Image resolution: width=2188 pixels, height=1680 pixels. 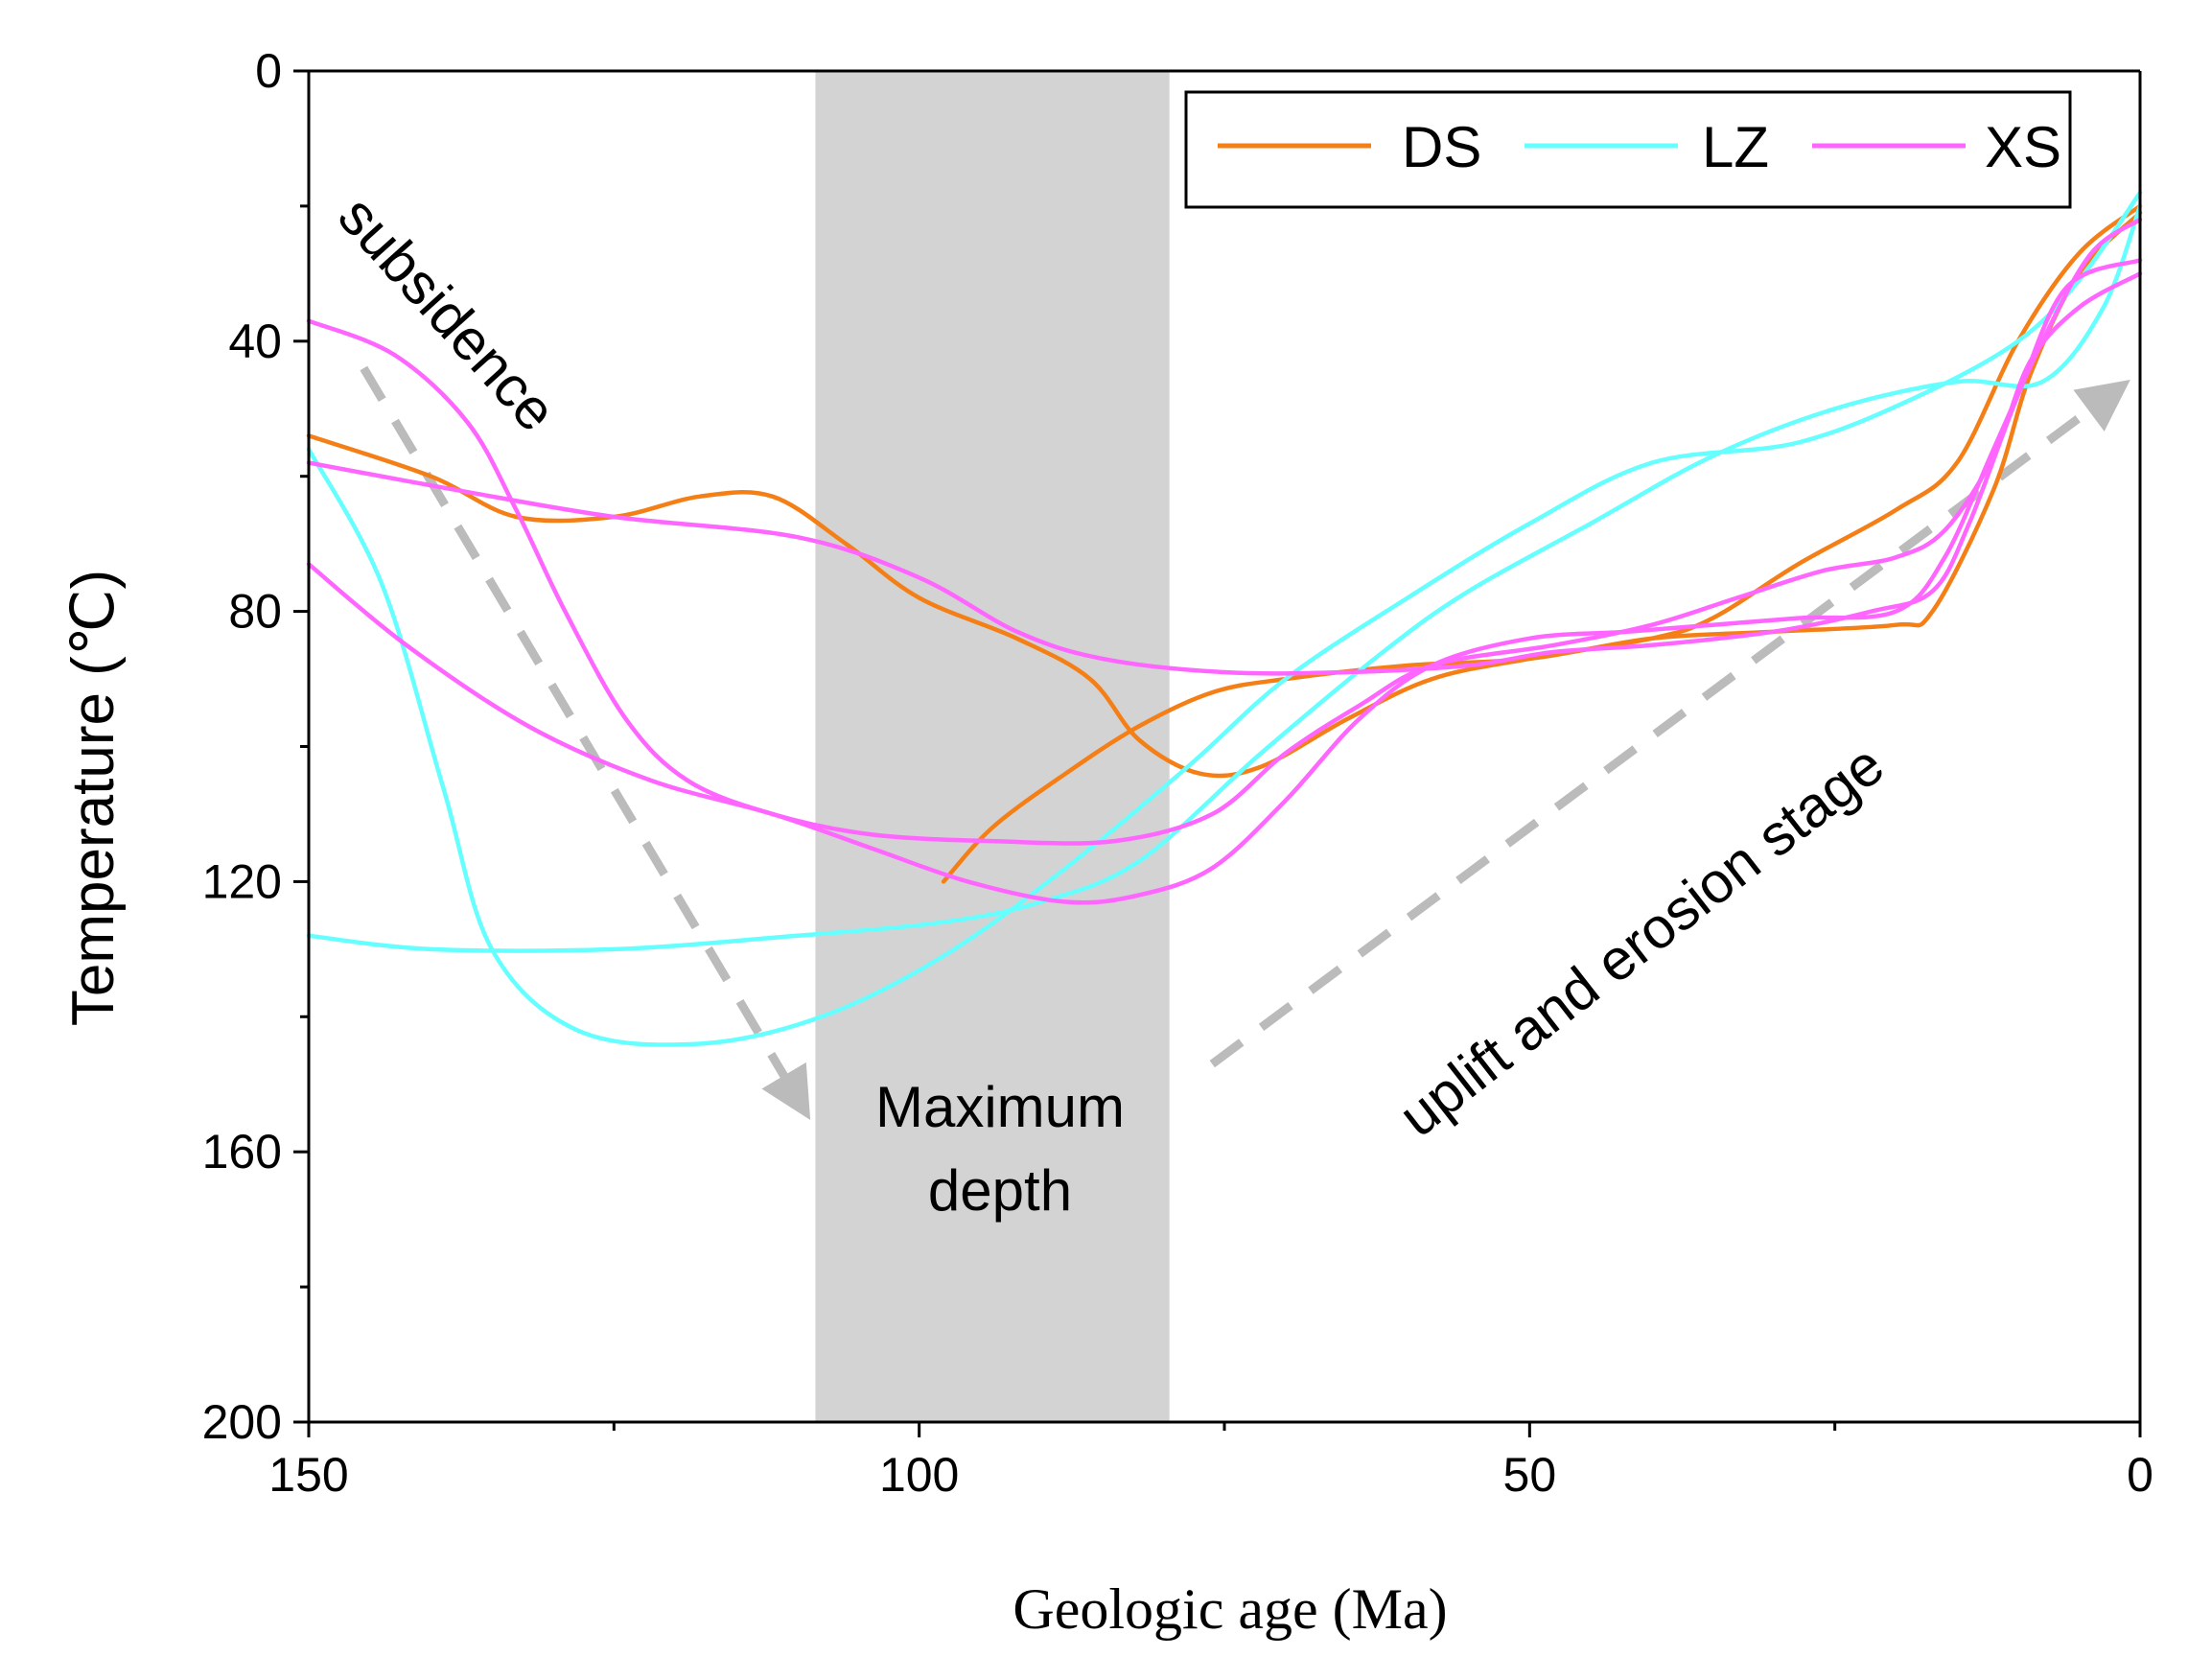 I want to click on maximum-depth-band, so click(x=992, y=747).